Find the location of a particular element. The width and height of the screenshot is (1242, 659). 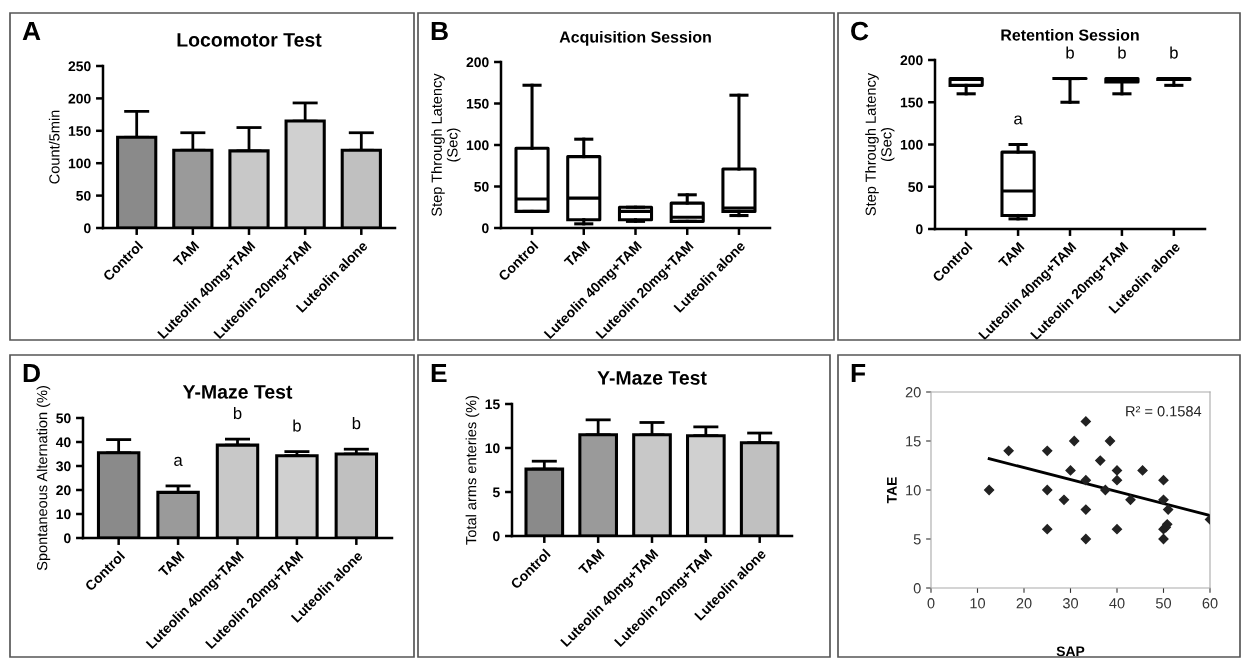

x-tick-label: 60 is located at coordinates (1210, 603).